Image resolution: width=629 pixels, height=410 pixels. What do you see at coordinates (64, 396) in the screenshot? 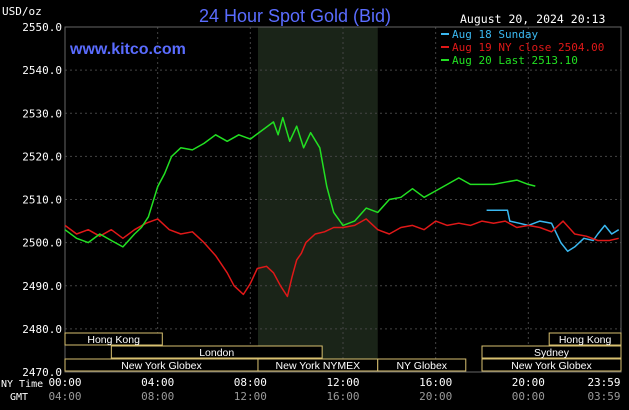
I see `x-tick-gmt: 04:00` at bounding box center [64, 396].